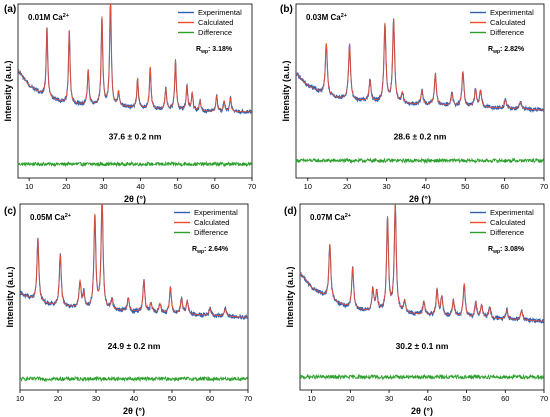  I want to click on rwp-label: Rwp: 3.18%, so click(214, 50).